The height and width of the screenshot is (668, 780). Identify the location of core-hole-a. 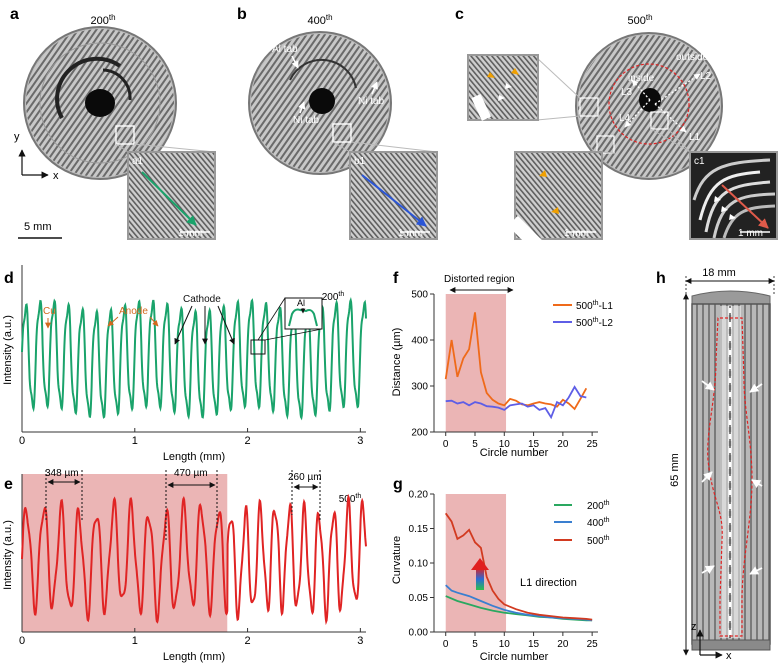
(100, 103).